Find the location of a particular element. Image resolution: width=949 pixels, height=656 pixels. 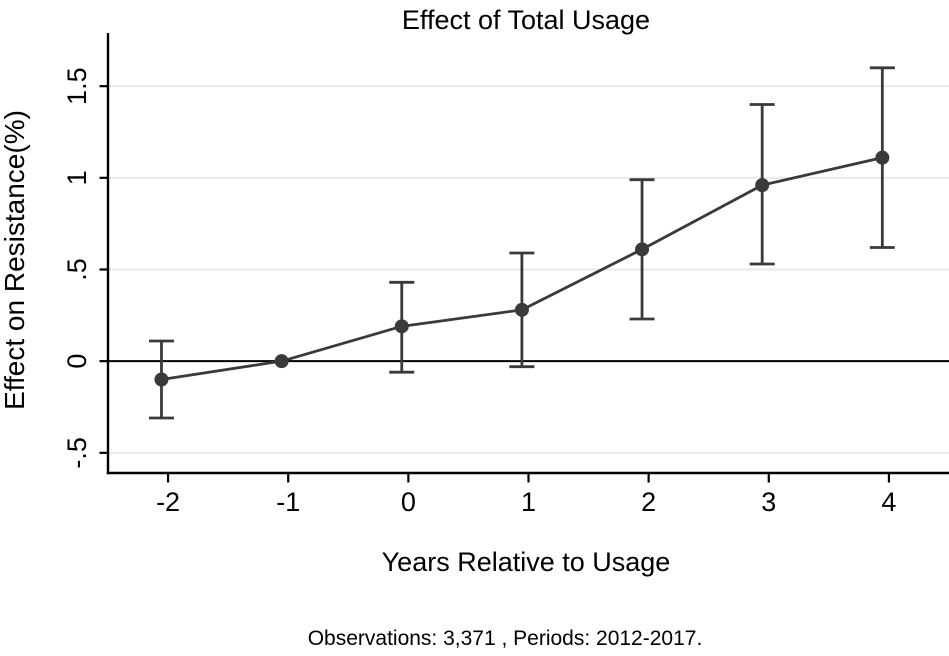

x-tick-label: 4 is located at coordinates (888, 502).